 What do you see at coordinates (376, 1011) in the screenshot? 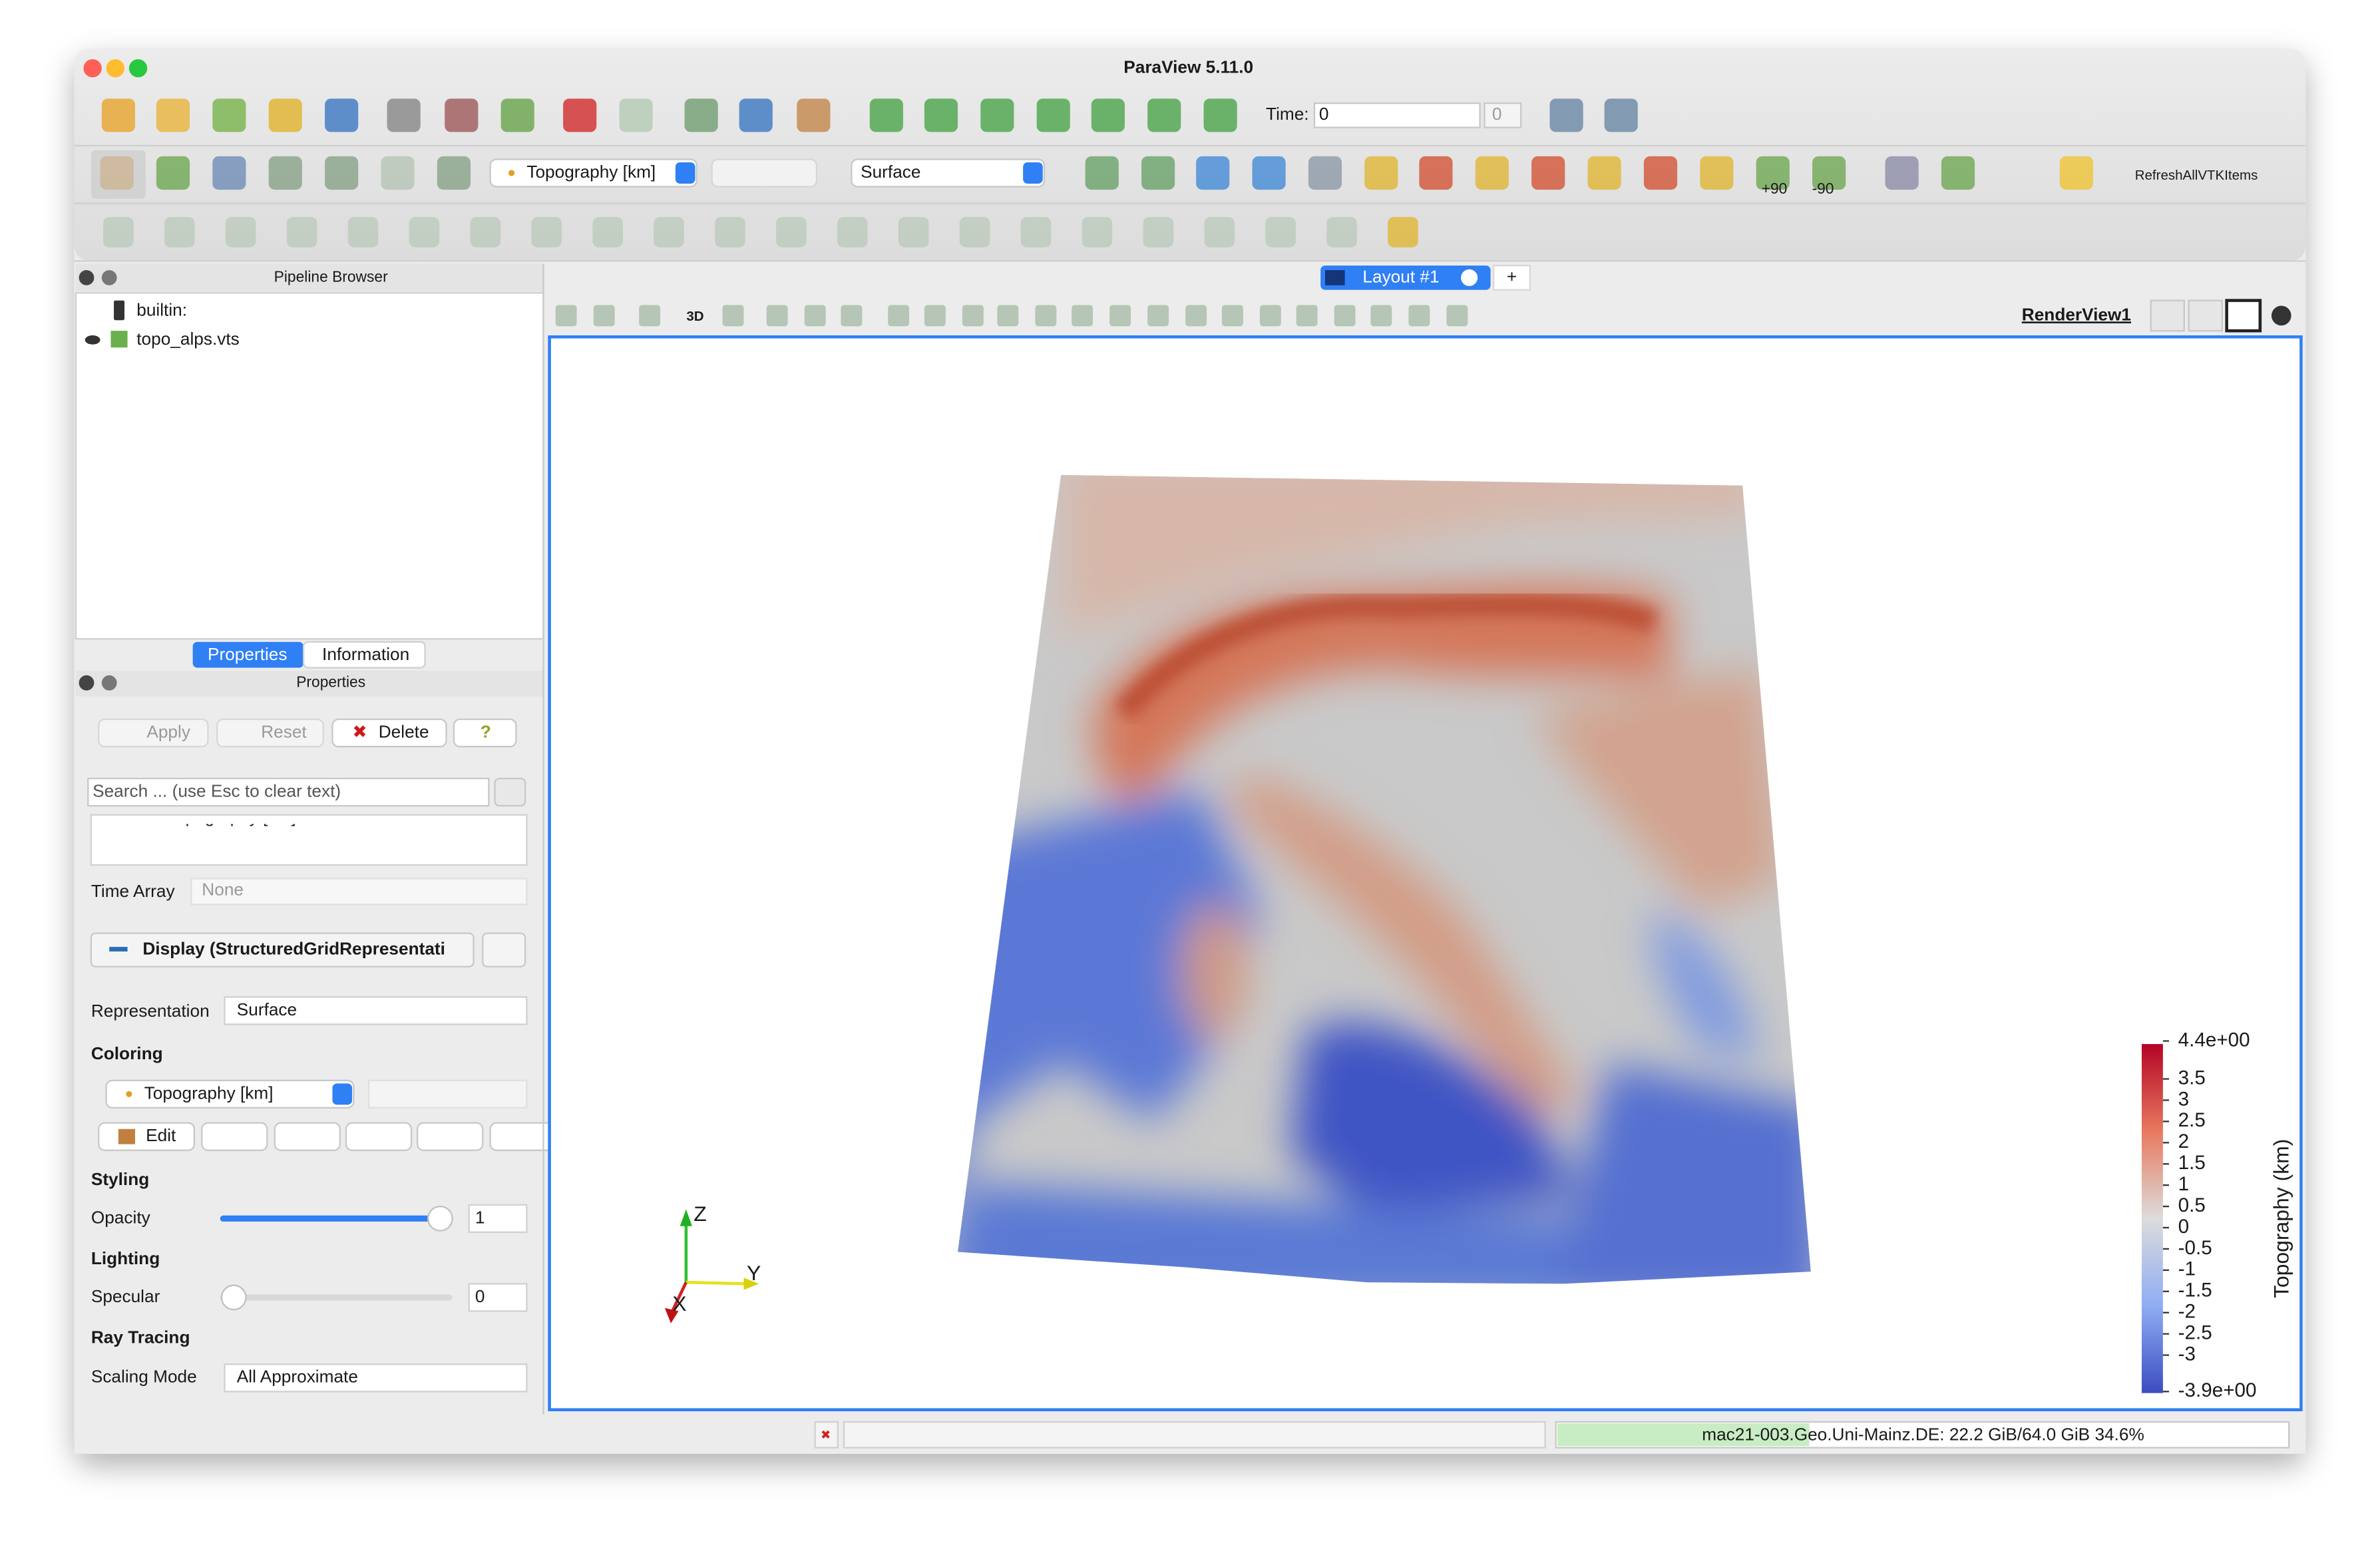
I see `representation-field` at bounding box center [376, 1011].